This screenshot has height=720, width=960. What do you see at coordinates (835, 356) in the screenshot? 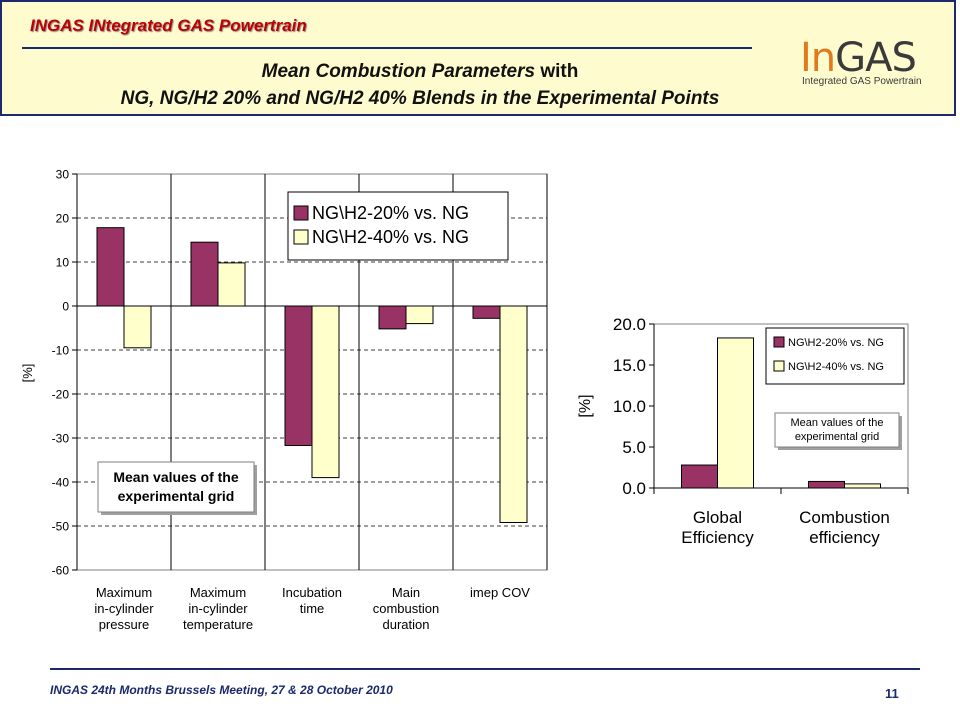
I see `chart2-legend-box` at bounding box center [835, 356].